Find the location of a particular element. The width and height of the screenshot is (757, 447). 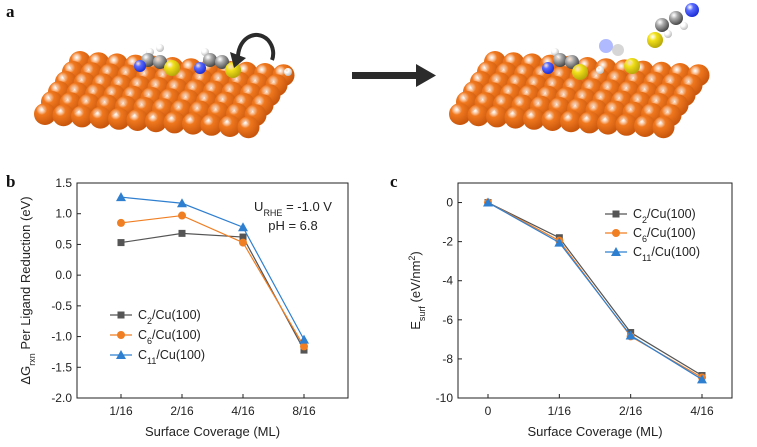

annotation-potential: URHE = -1.0 V is located at coordinates (293, 208).